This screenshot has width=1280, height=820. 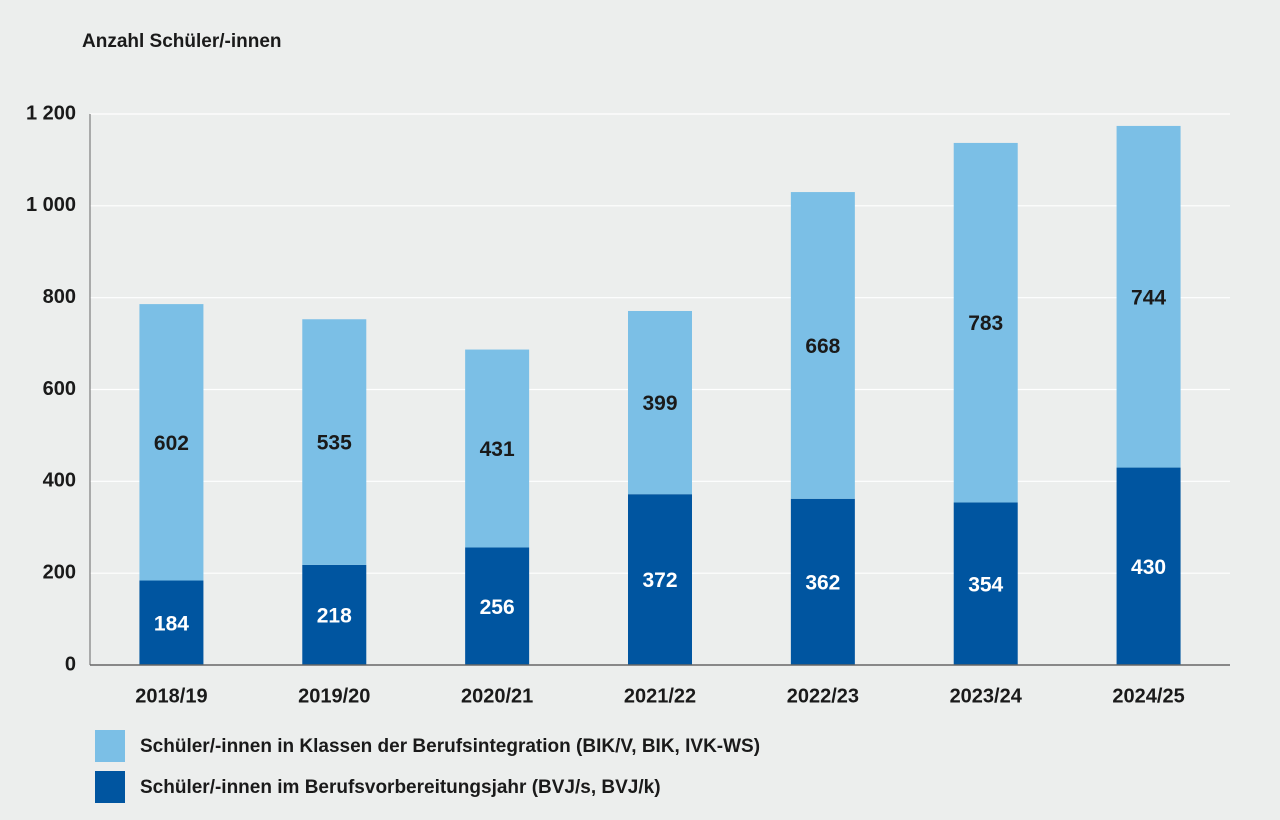 I want to click on y-tick-label: 400, so click(x=59, y=481).